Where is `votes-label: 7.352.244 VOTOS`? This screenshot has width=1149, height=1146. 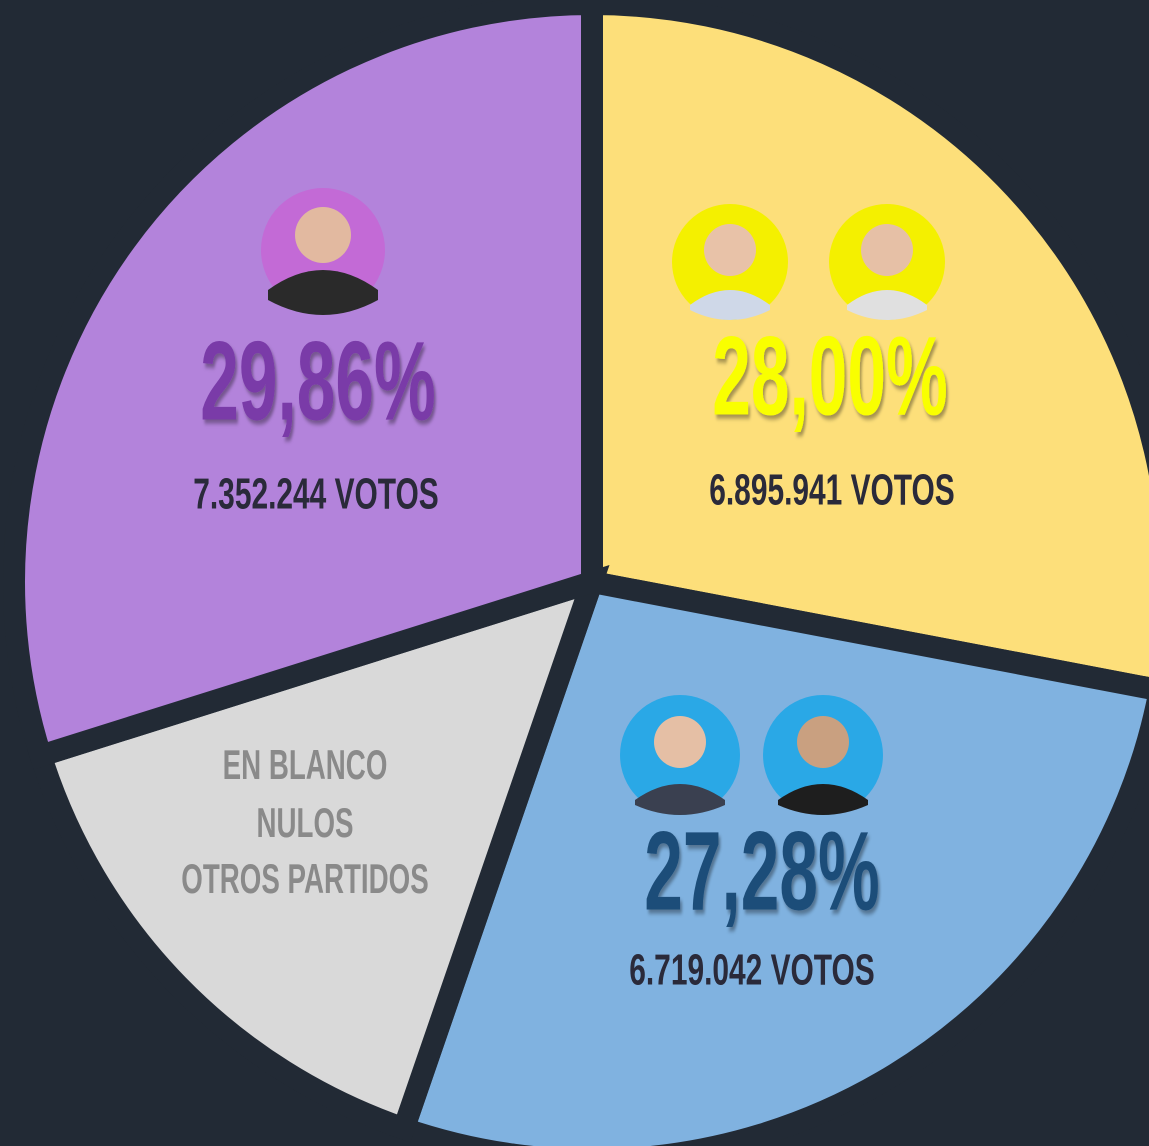
votes-label: 7.352.244 VOTOS is located at coordinates (316, 493).